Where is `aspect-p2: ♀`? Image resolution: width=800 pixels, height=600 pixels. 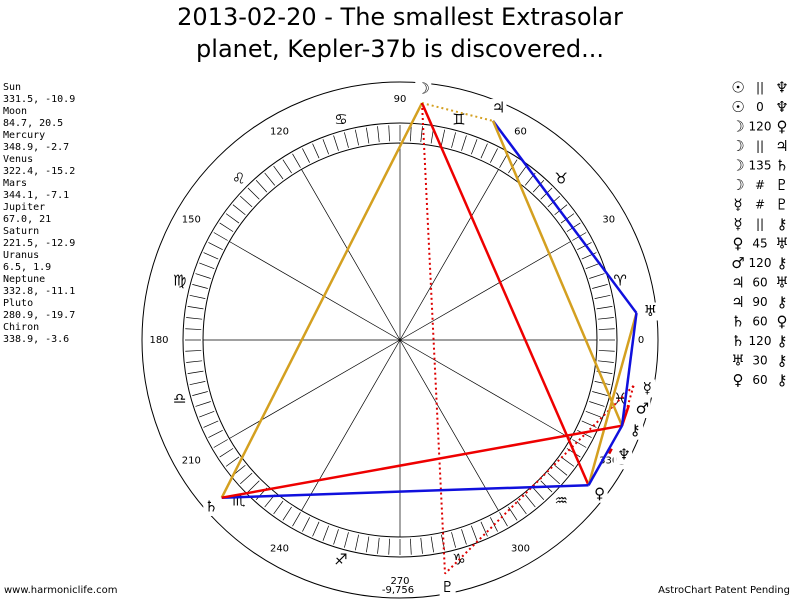 aspect-p2: ♀ is located at coordinates (782, 322).